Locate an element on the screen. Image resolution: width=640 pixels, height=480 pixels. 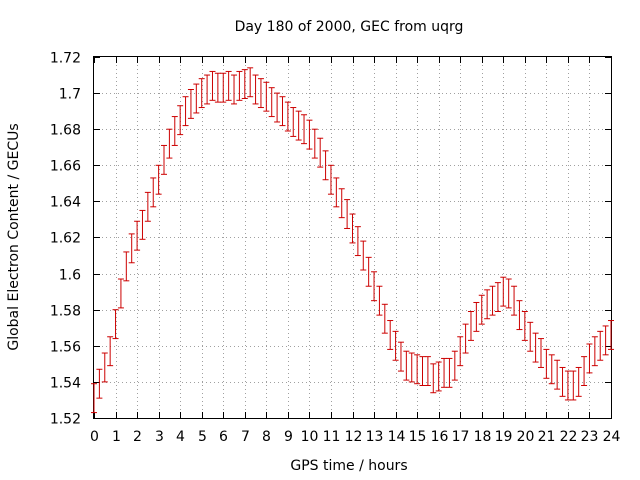
x-tick-label: 24 is located at coordinates (612, 437).